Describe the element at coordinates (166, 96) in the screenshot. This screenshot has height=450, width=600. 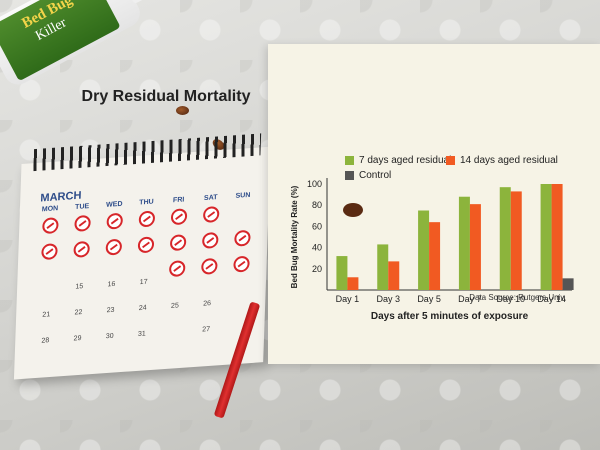
I see `chart-title: Dry Residual Mortality` at that location.